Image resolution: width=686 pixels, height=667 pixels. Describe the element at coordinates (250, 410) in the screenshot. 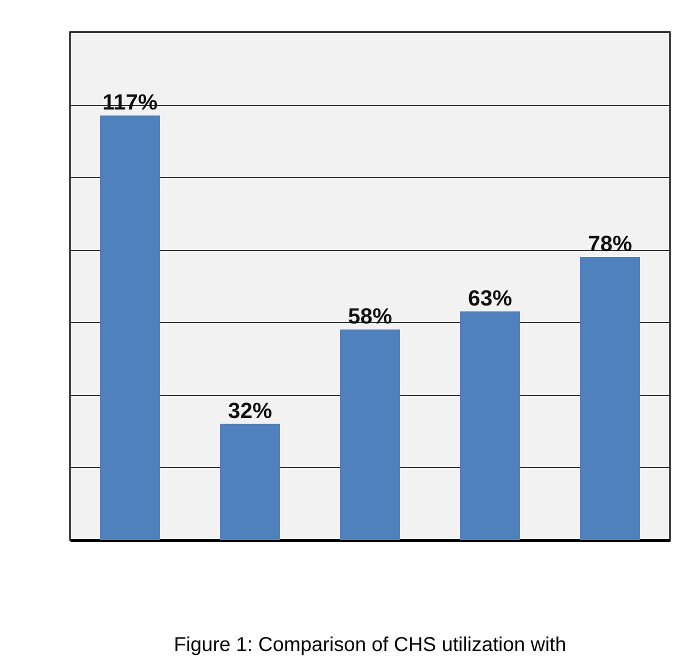

I see `data-label: 32%` at that location.